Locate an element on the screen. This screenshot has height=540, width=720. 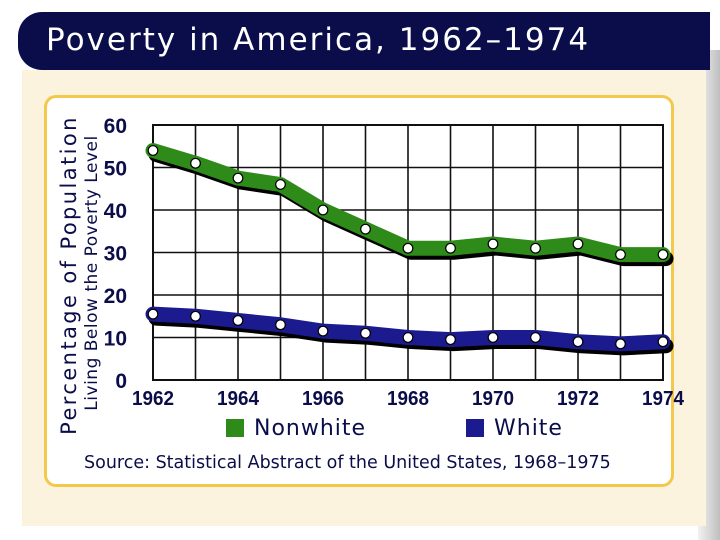
y-axis-subtitle: Living Below the Poverty Level is located at coordinates (92, 272).